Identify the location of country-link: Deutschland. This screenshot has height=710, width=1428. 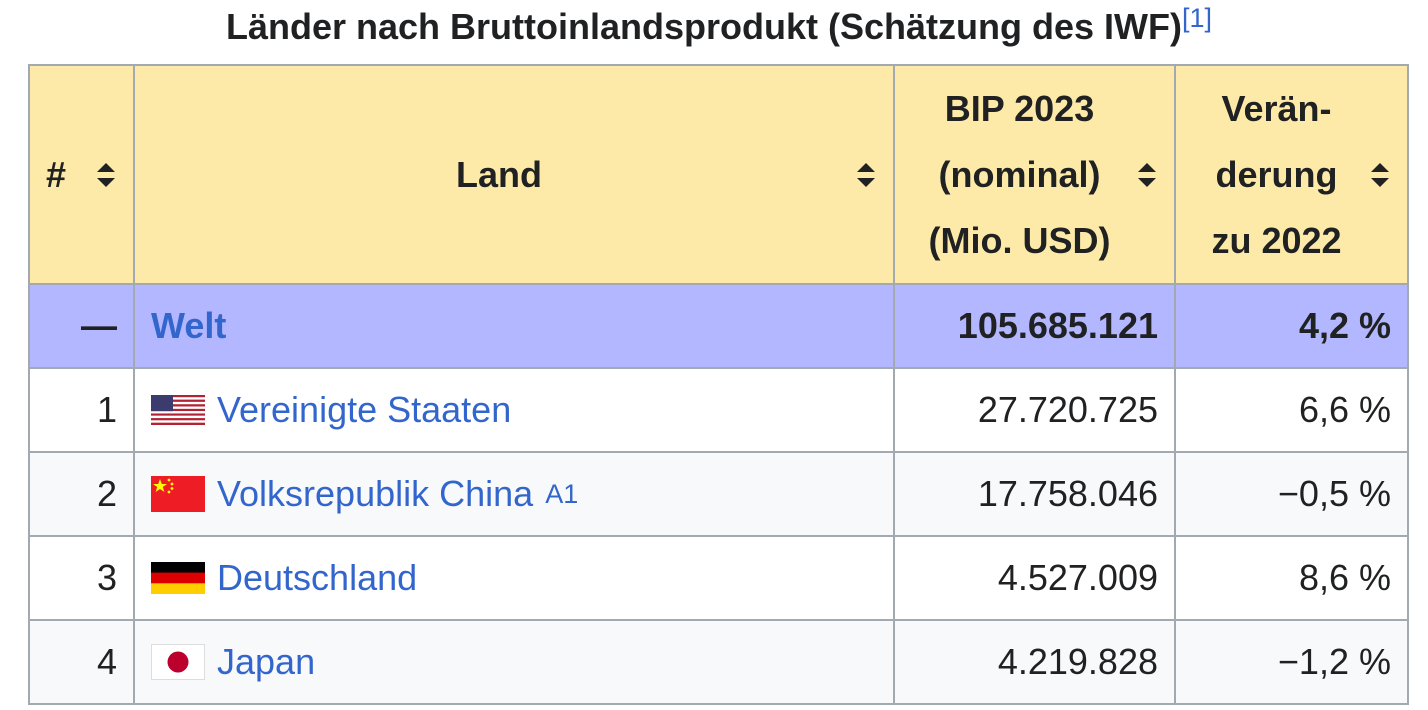
(317, 577).